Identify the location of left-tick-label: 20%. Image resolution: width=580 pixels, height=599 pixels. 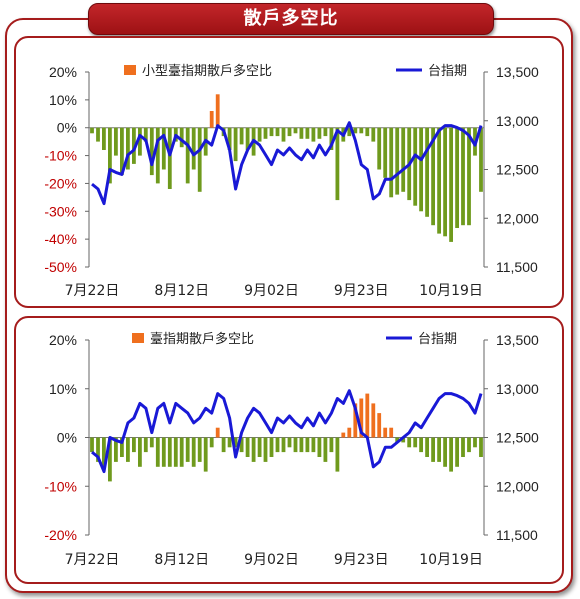
(63, 72).